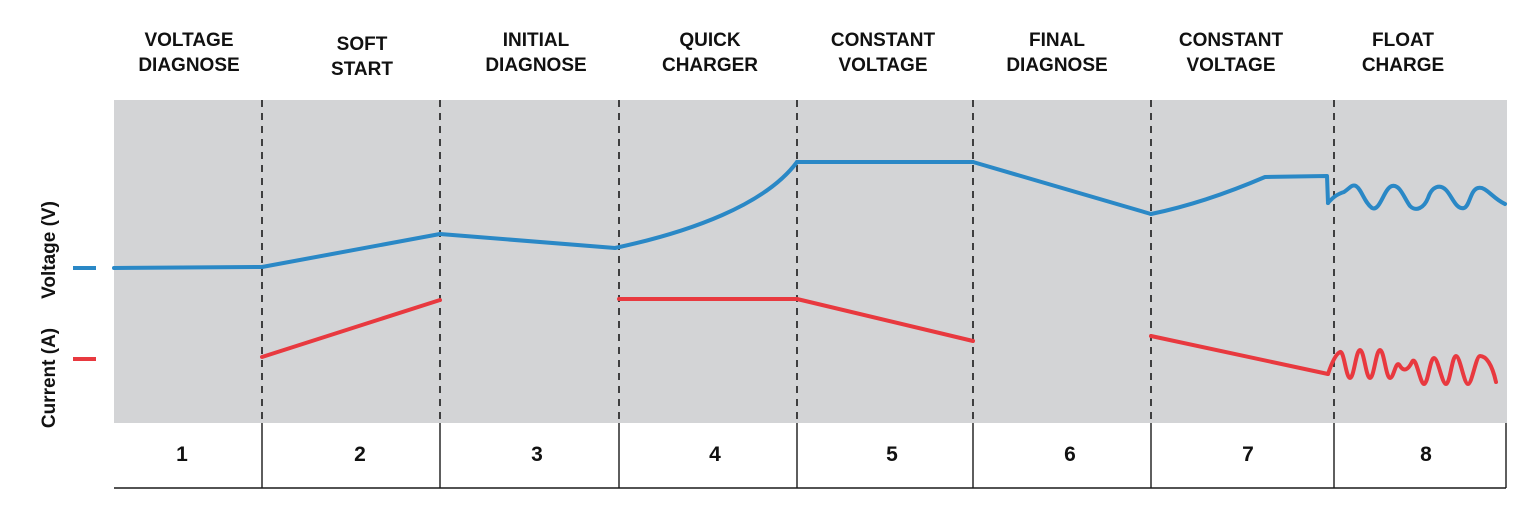 Image resolution: width=1537 pixels, height=519 pixels. I want to click on stage-numbers: 1 2 3 4 5 6 7 8, so click(804, 454).